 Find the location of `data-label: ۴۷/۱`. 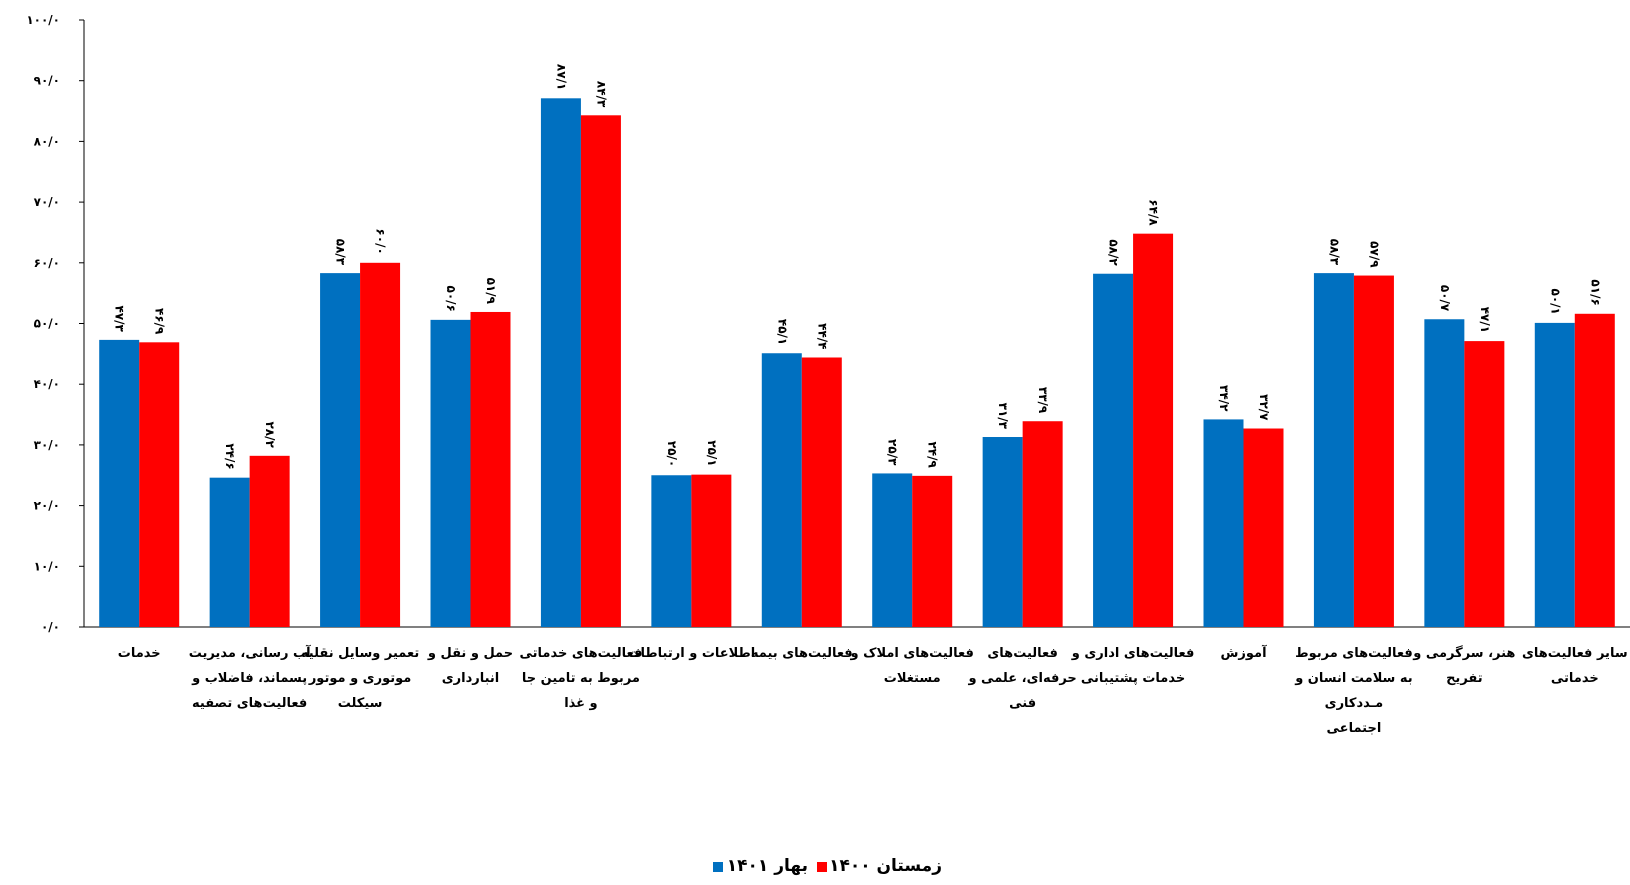

data-label: ۴۷/۱ is located at coordinates (1485, 320).